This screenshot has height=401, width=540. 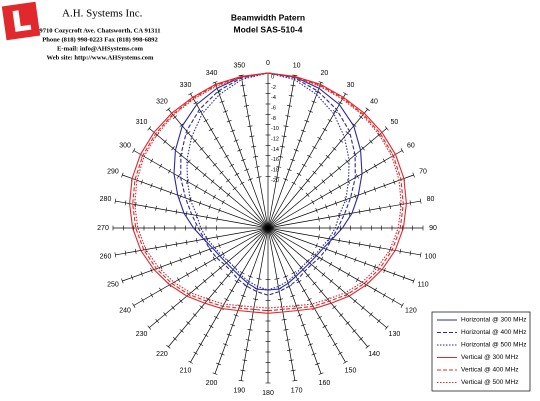 I want to click on legend-label: Horizontal @ 300 MHz, so click(x=493, y=320).